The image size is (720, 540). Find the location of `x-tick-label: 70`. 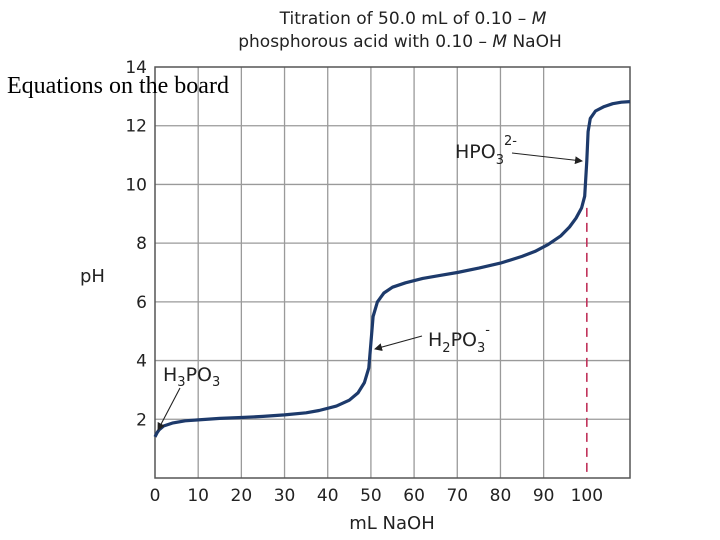

x-tick-label: 70 is located at coordinates (457, 496).